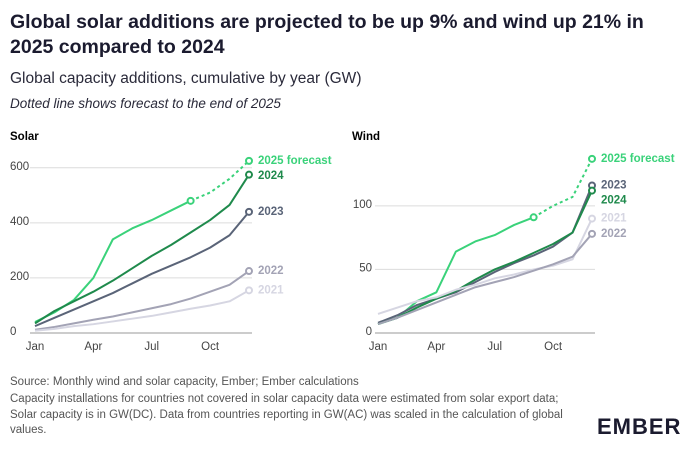 This screenshot has width=700, height=453. What do you see at coordinates (639, 426) in the screenshot?
I see `logo: EMBER` at bounding box center [639, 426].